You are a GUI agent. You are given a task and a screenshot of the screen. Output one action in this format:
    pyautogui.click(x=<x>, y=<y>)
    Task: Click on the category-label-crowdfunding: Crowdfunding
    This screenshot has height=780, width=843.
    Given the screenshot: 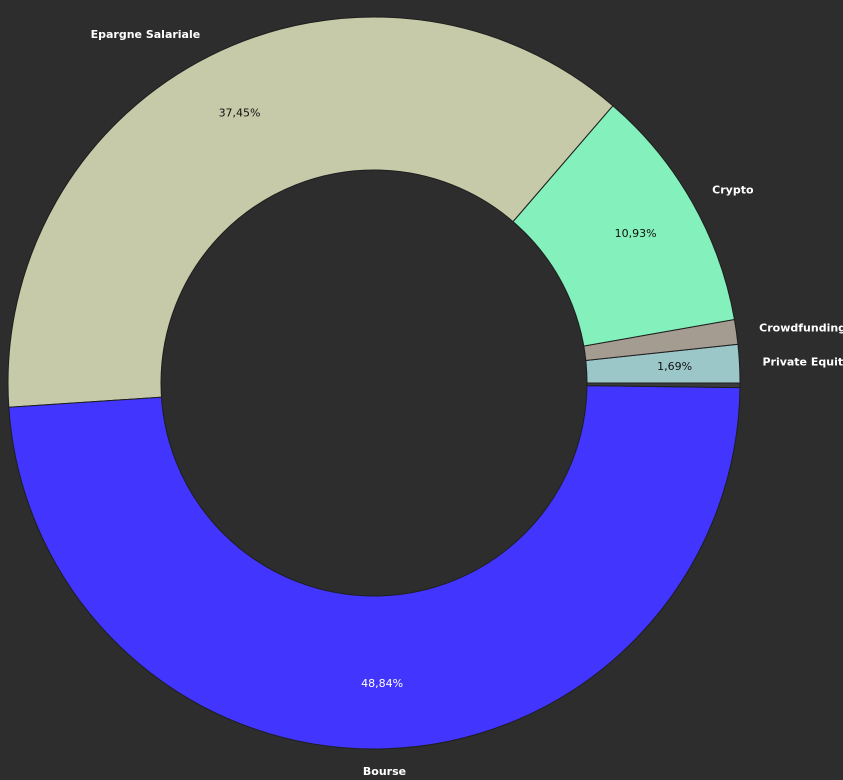 What is the action you would take?
    pyautogui.click(x=801, y=328)
    